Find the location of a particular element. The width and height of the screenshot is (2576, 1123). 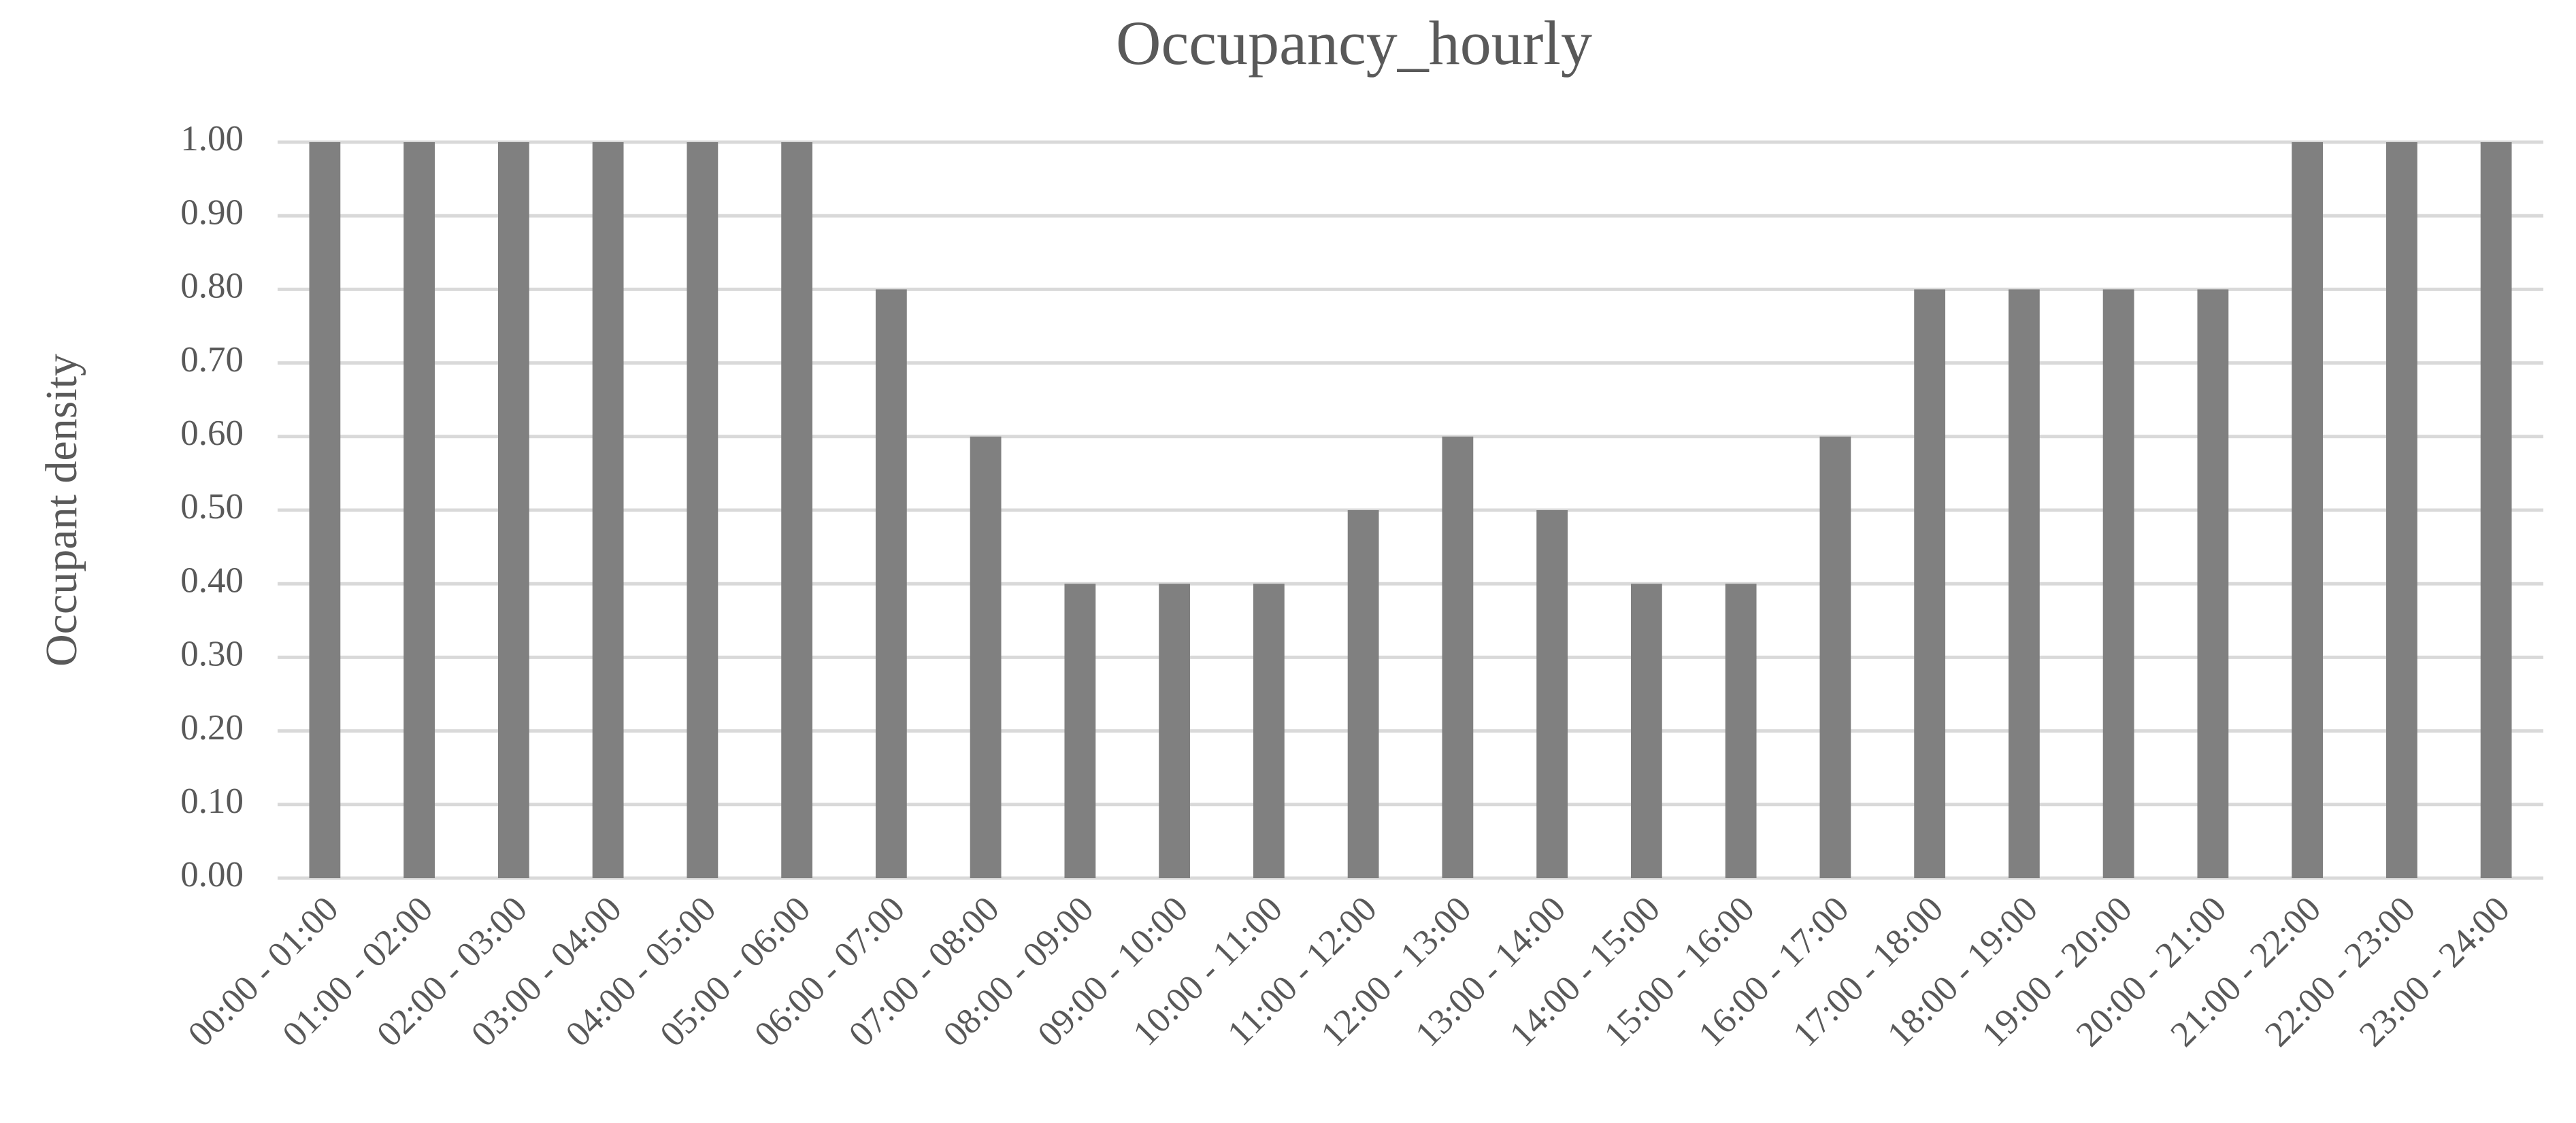

chart-title: Occupancy_hourly is located at coordinates (1354, 43).